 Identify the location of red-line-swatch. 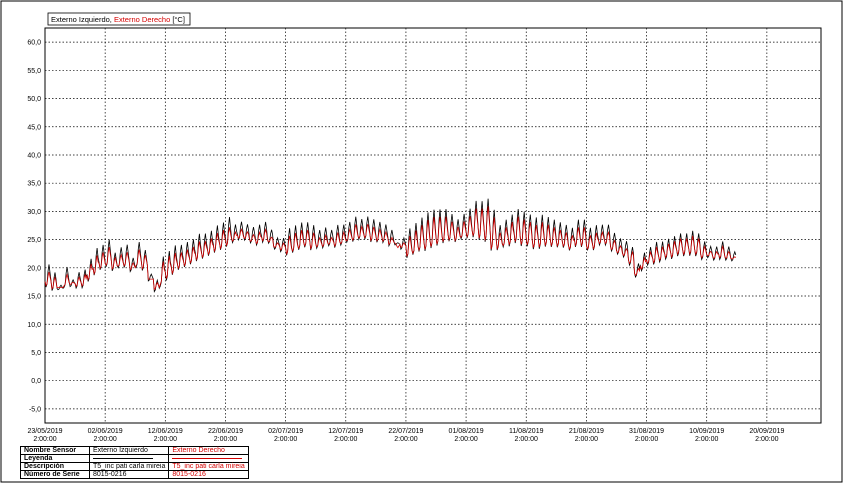
(207, 458).